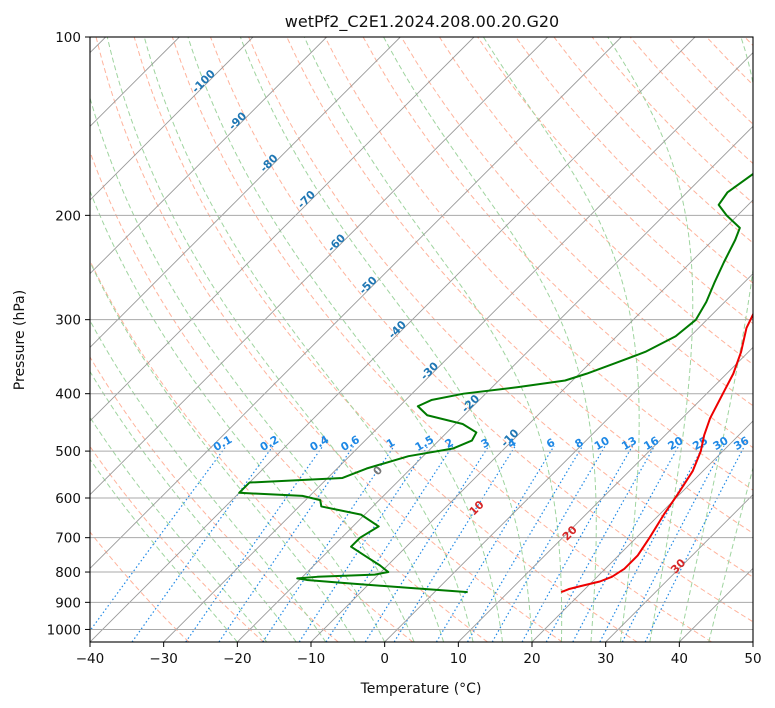 Image resolution: width=775 pixels, height=708 pixels. What do you see at coordinates (20, 340) in the screenshot?
I see `y-axis-label: Pressure (hPa)` at bounding box center [20, 340].